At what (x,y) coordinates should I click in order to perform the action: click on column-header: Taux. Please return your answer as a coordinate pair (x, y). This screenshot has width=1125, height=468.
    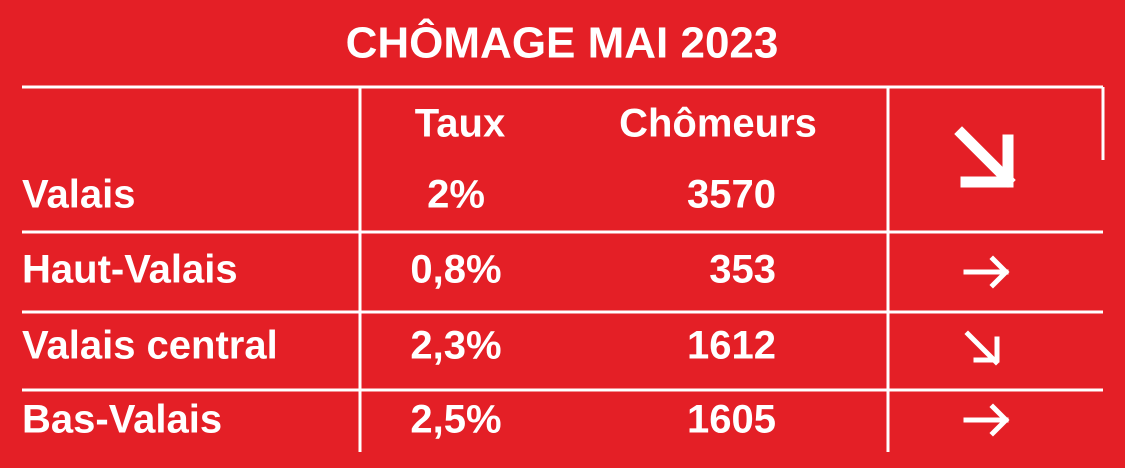
    Looking at the image, I should click on (460, 124).